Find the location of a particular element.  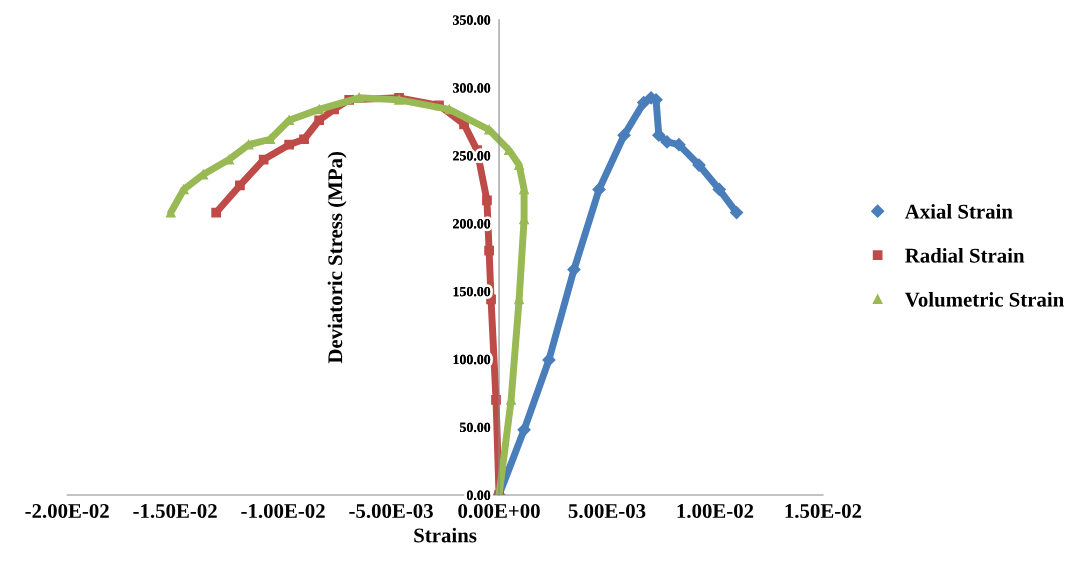

y-tick-label: 100.00 is located at coordinates (472, 359).